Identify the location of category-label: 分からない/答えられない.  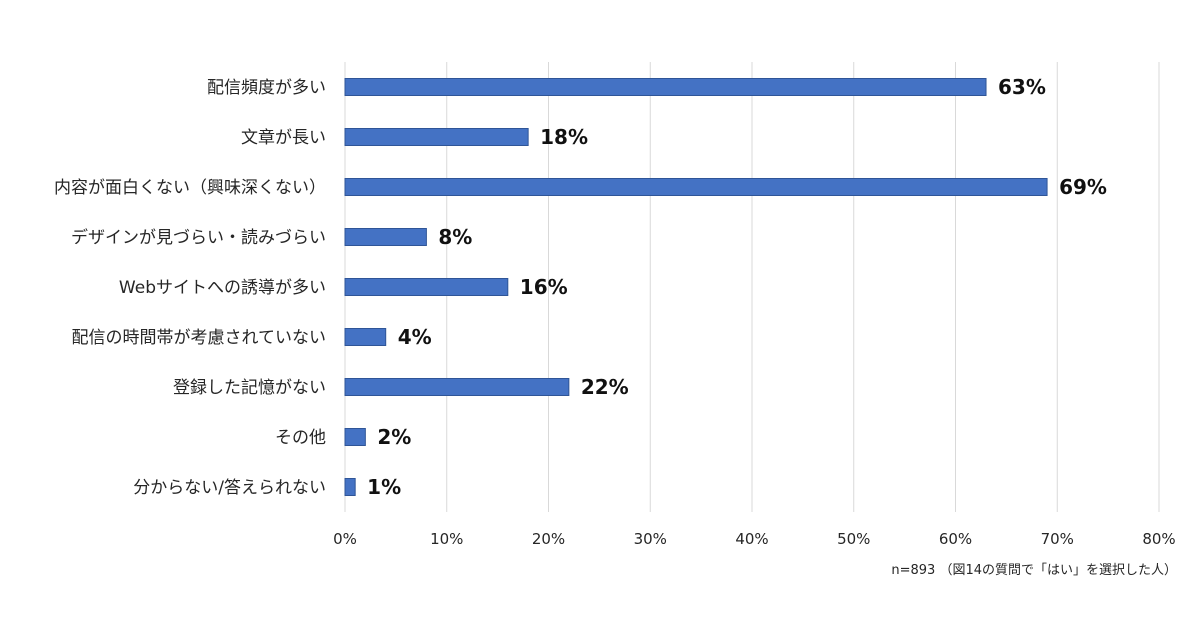
(229, 488).